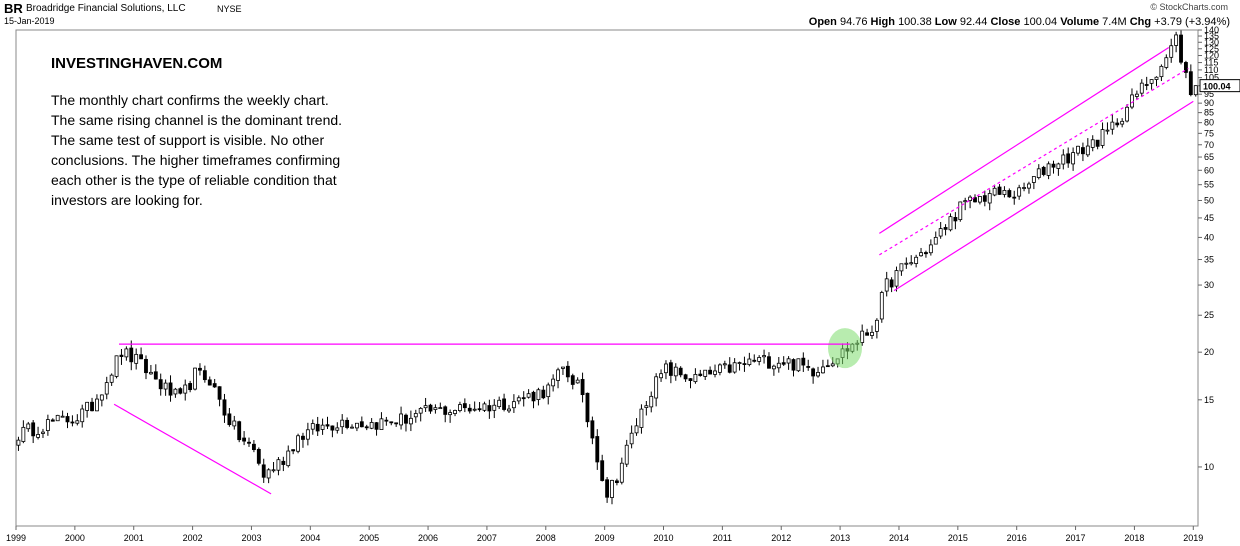 The height and width of the screenshot is (546, 1240). I want to click on y-tick-label: 75, so click(1209, 133).